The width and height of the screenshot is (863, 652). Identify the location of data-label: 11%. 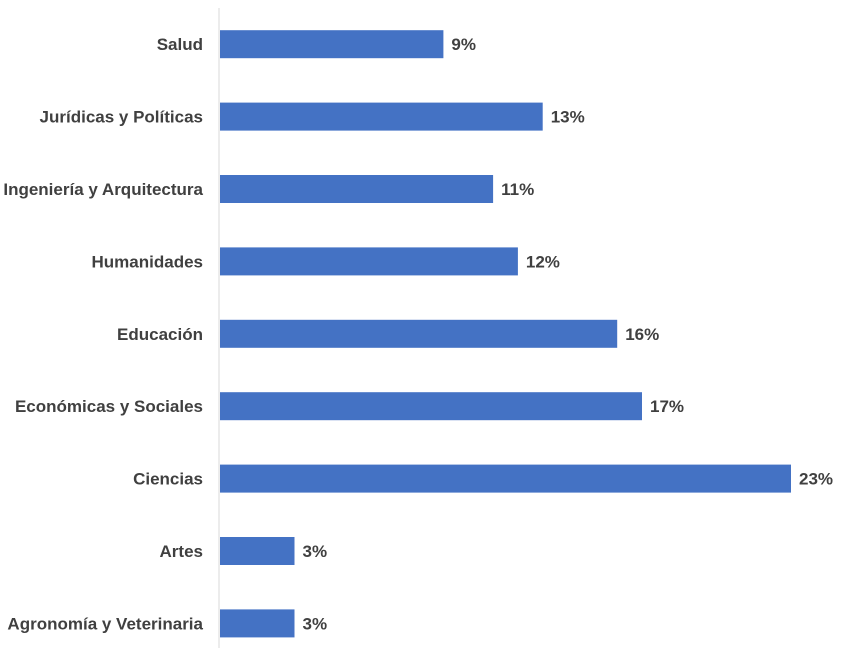
(517, 189).